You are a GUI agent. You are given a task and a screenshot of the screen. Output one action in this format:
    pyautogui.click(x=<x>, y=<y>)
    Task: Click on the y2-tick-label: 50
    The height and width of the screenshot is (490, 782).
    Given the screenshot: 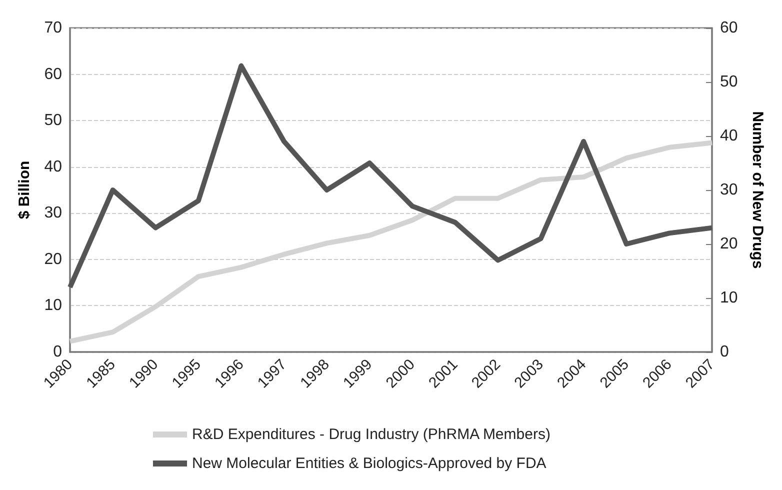 What is the action you would take?
    pyautogui.click(x=729, y=82)
    